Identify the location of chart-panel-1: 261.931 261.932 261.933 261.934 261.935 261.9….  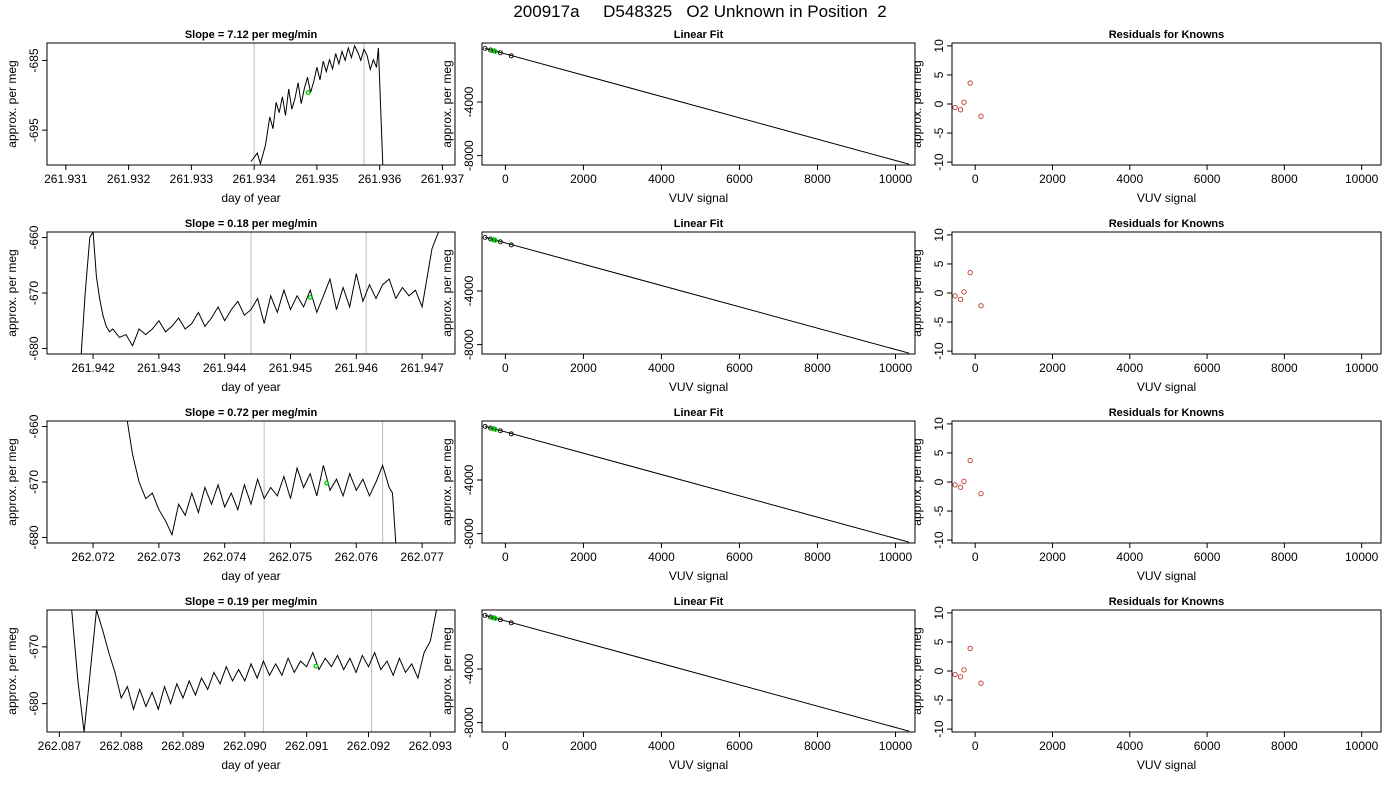
(234, 117).